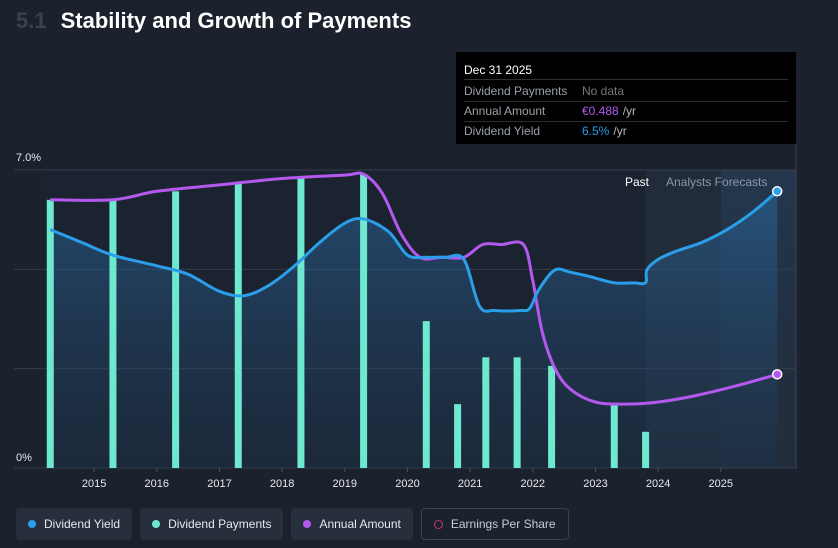  I want to click on x-tick-label: 2022, so click(533, 484).